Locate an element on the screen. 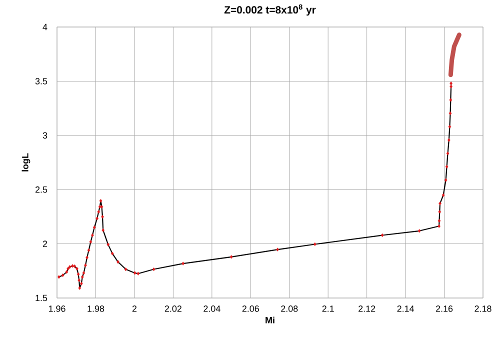 The height and width of the screenshot is (350, 500). x-tick-label: 1.98 is located at coordinates (96, 309).